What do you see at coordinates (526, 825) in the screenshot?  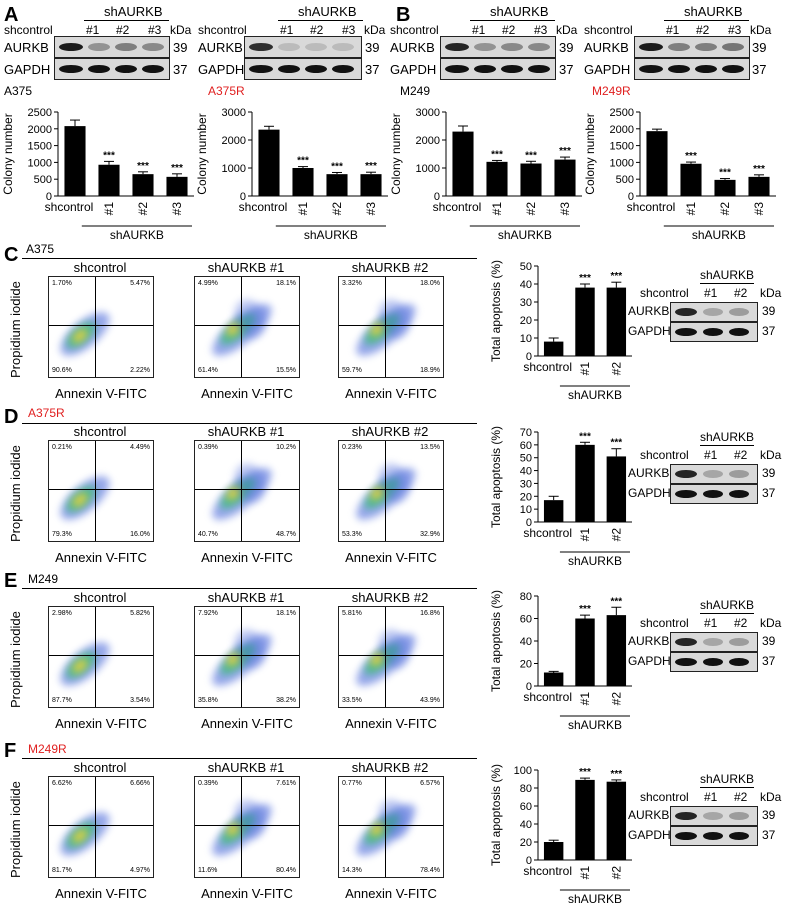 I see `y-tick-label: 40` at bounding box center [526, 825].